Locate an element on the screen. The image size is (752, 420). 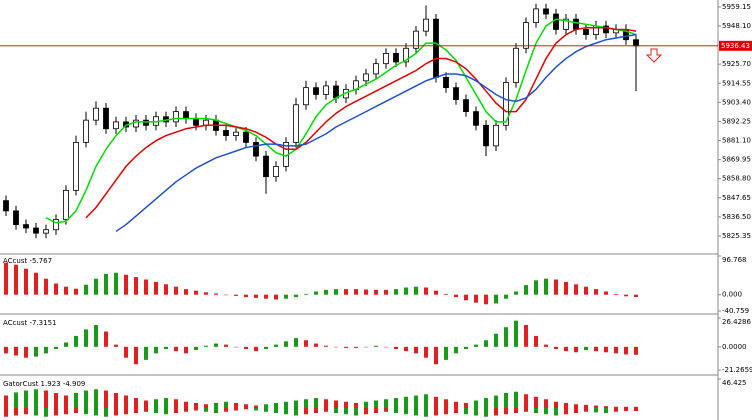
y-tick-label: 5881.10 is located at coordinates (736, 141).